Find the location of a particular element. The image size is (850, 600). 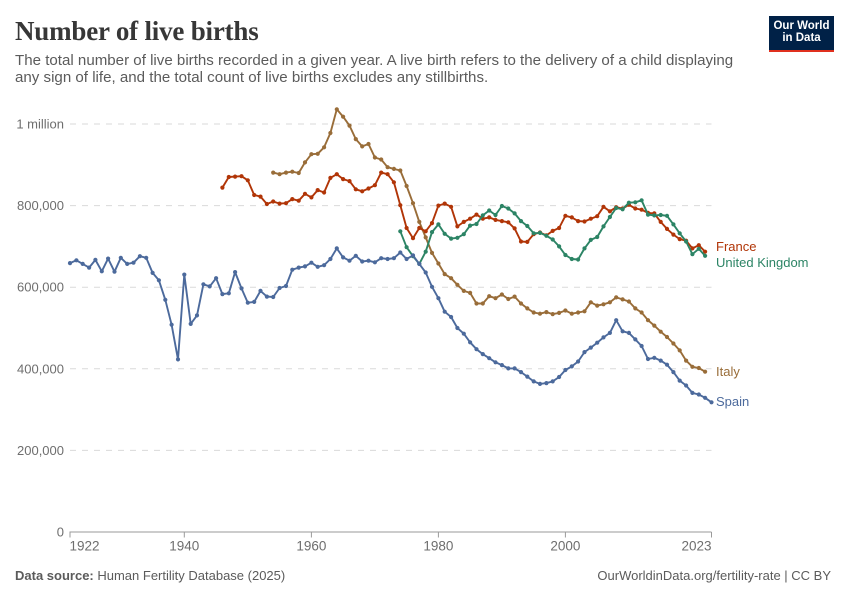

svg-text: 1 million is located at coordinates (40, 124).